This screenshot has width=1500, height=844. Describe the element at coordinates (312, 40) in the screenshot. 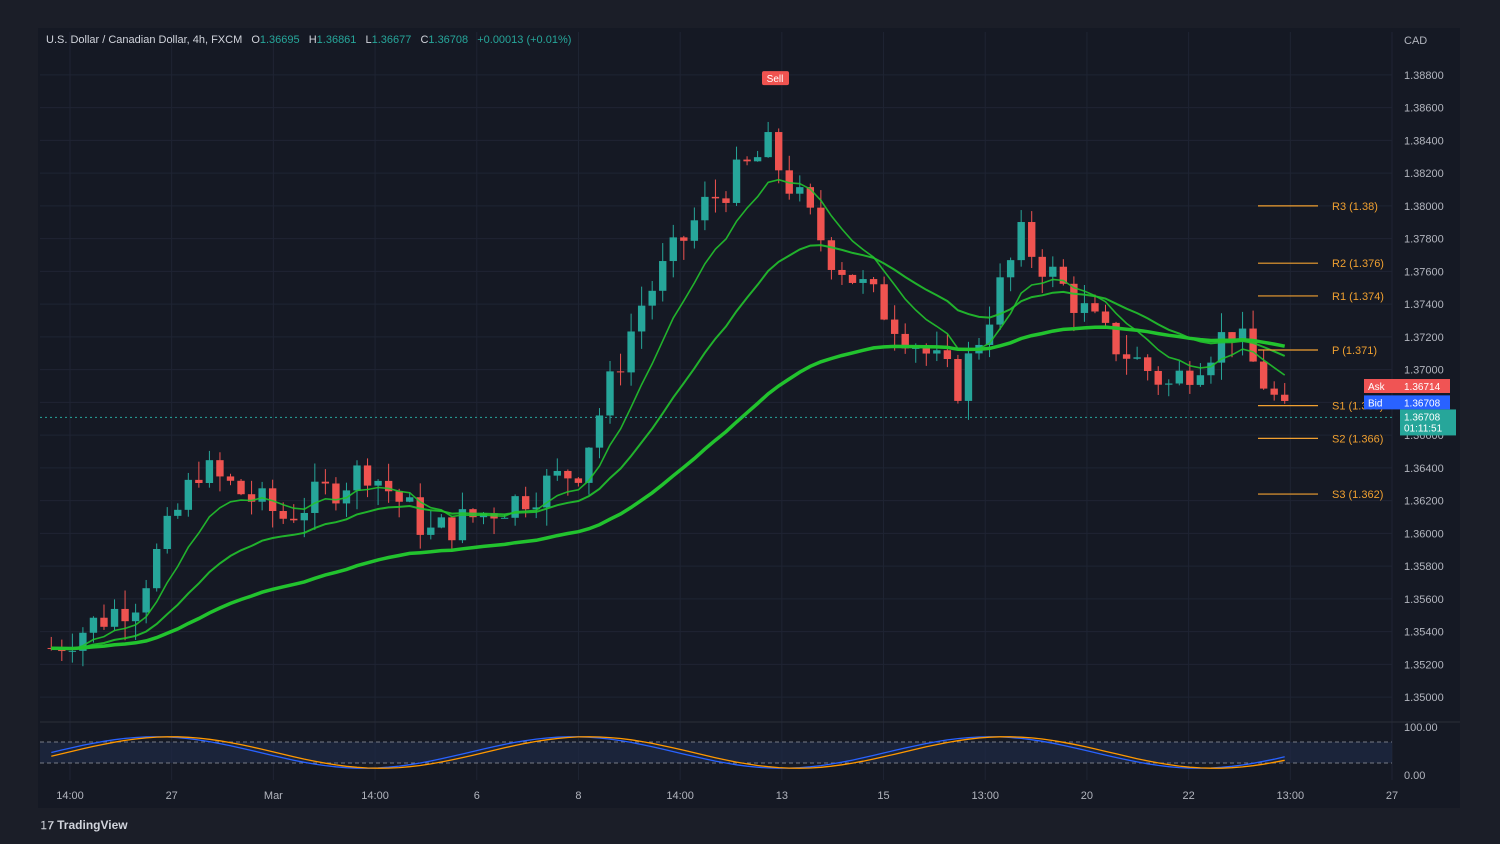

I see `high-label: H` at that location.